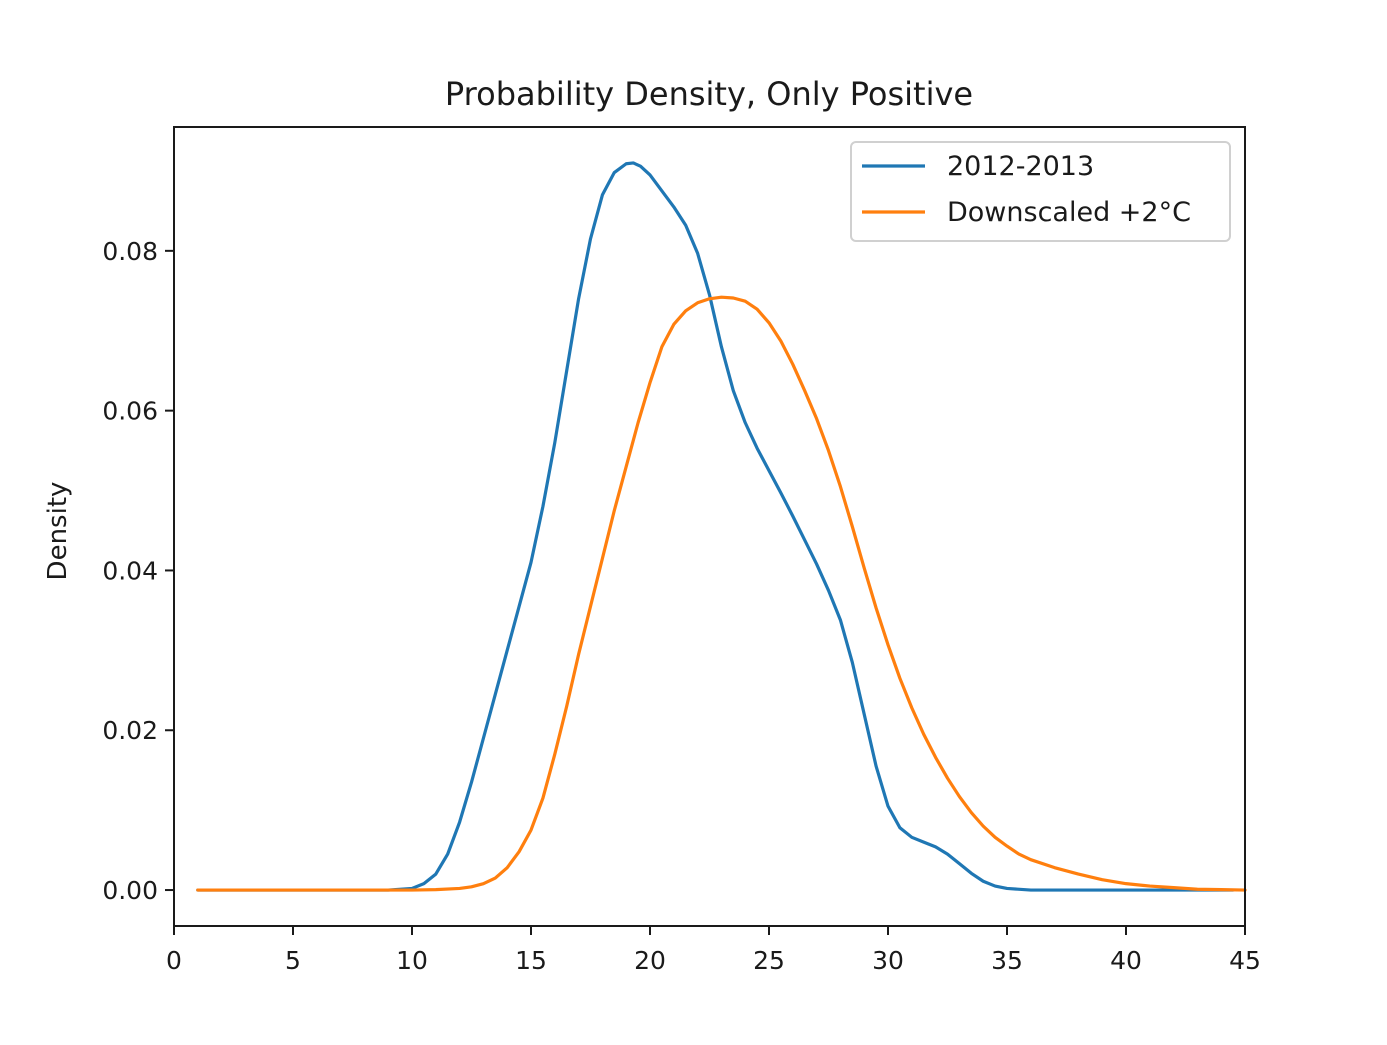 The width and height of the screenshot is (1387, 1045). Describe the element at coordinates (1069, 212) in the screenshot. I see `legend-label-1: Downscaled +2°C` at that location.